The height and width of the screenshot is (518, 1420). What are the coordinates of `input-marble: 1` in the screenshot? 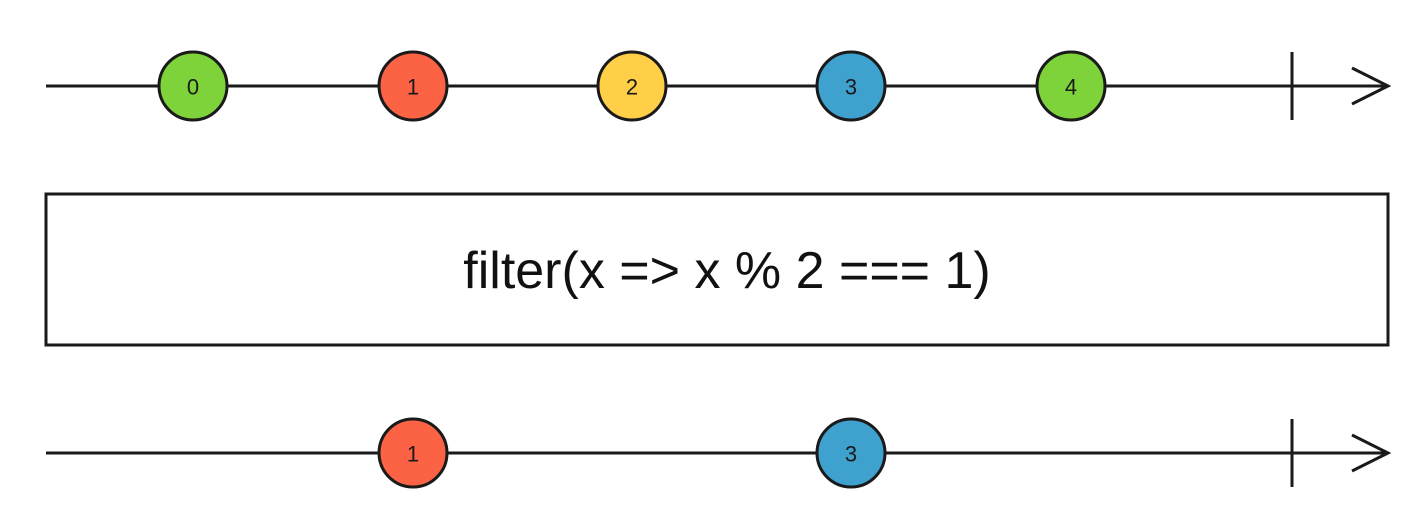 It's located at (413, 86).